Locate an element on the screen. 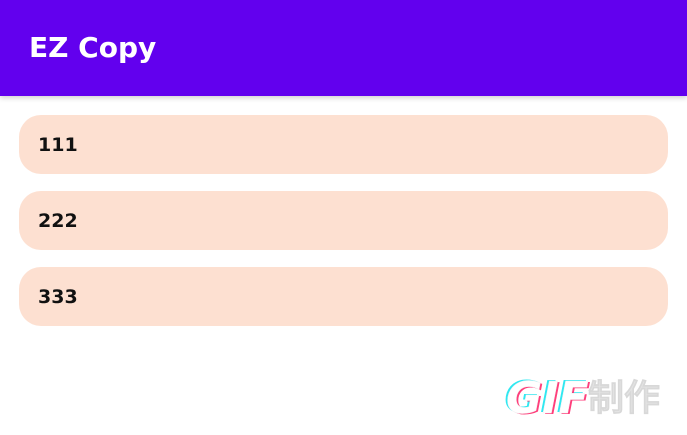 The width and height of the screenshot is (687, 435). svg-text: 制作 is located at coordinates (624, 398).